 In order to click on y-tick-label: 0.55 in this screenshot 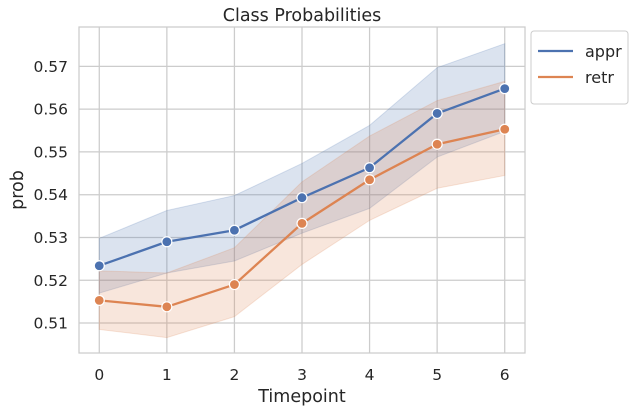, I will do `click(50, 152)`.